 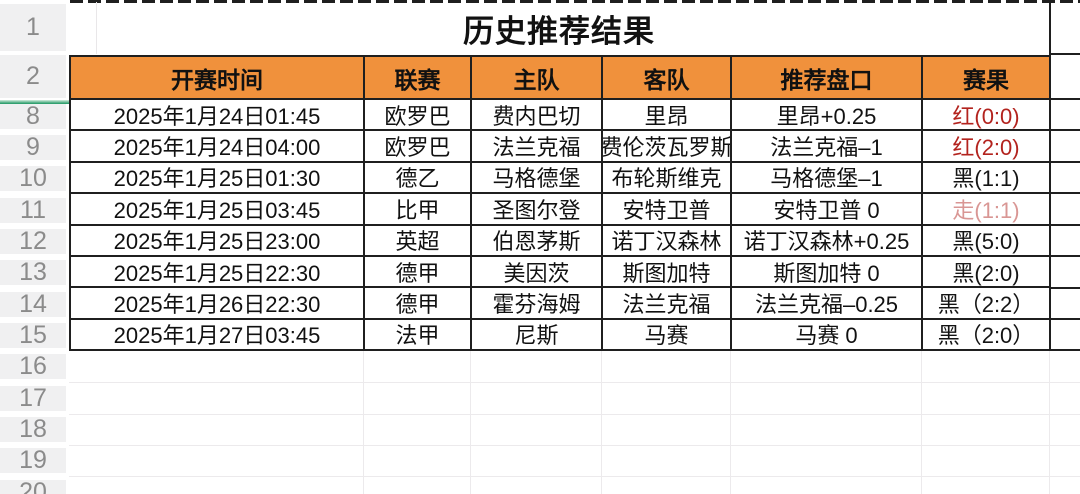 What do you see at coordinates (667, 335) in the screenshot?
I see `cell-away: 马赛` at bounding box center [667, 335].